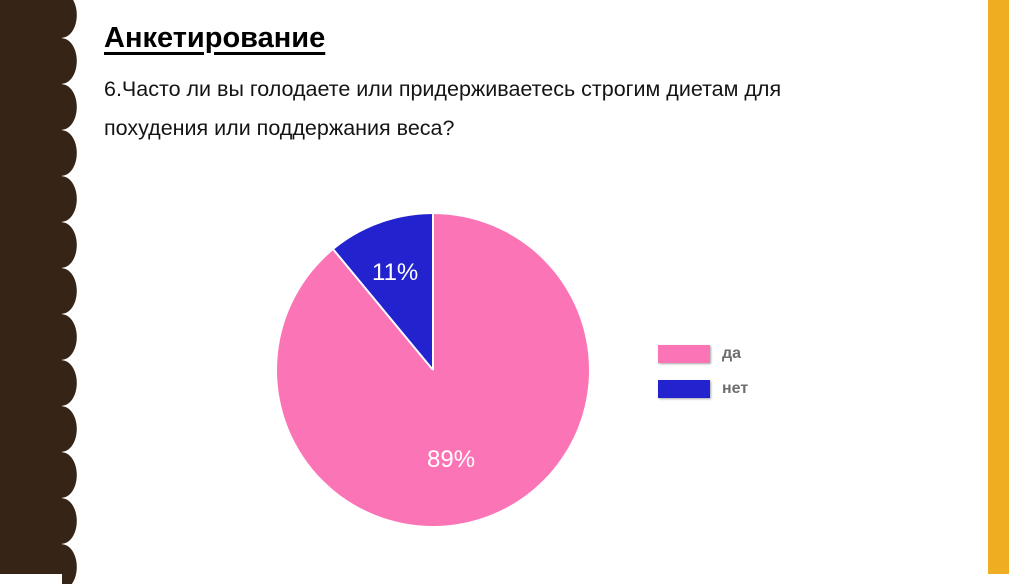  I want to click on data-label-da: 89%, so click(451, 459).